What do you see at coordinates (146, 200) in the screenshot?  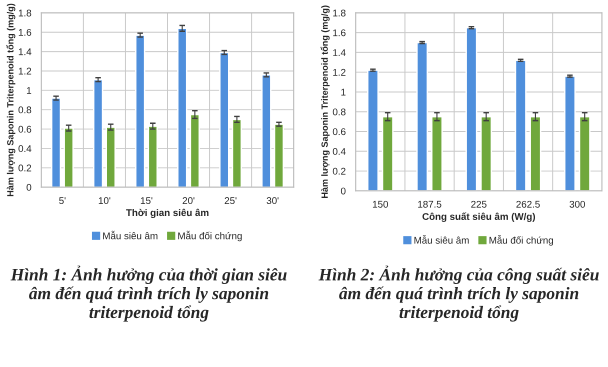 I see `x-tick-label: 15'` at bounding box center [146, 200].